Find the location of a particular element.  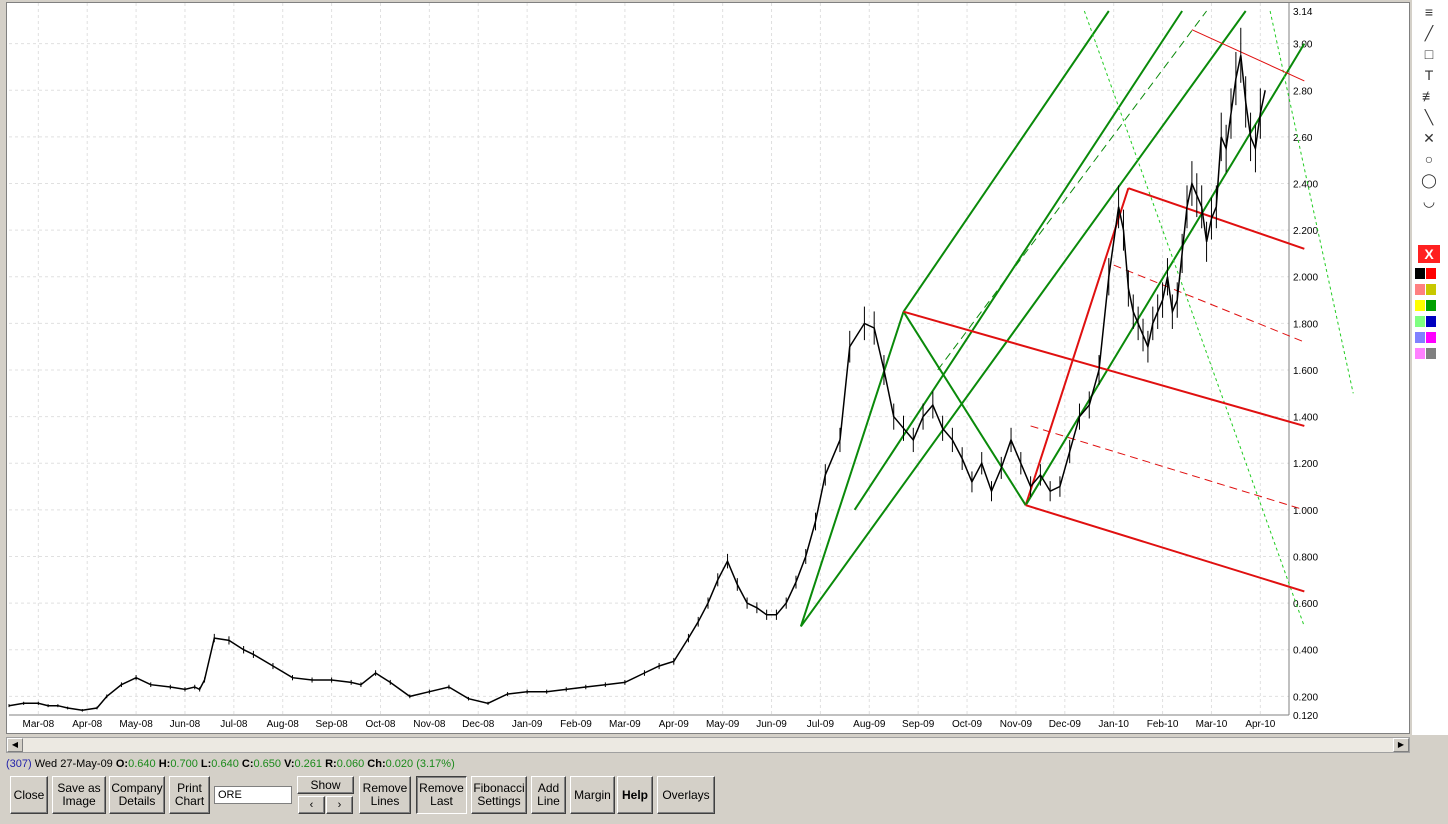

x-tick-label: Dec-09 is located at coordinates (1065, 724).